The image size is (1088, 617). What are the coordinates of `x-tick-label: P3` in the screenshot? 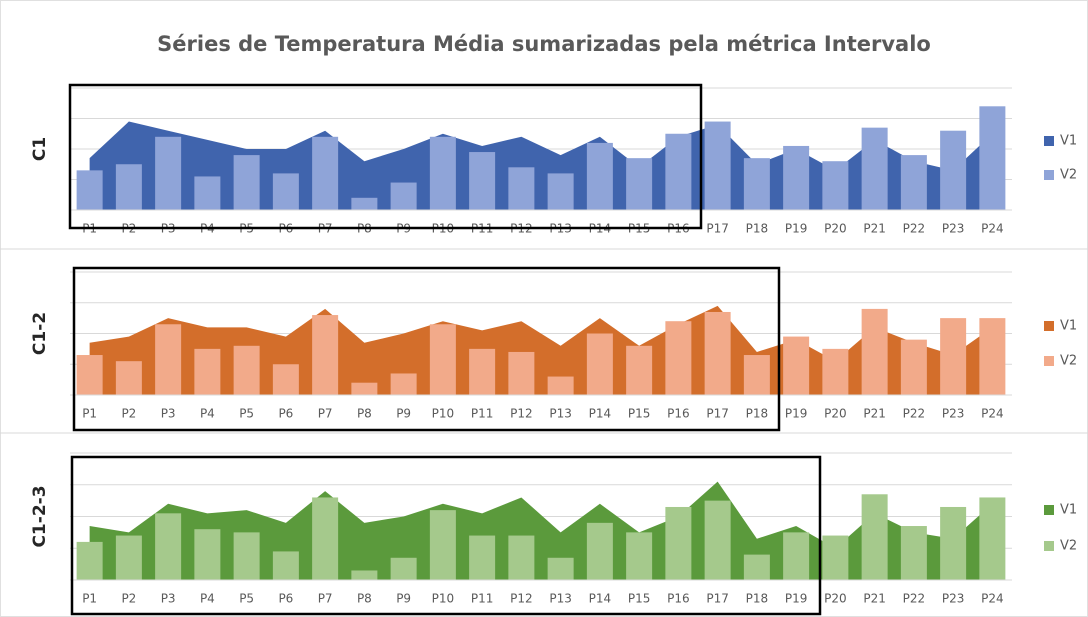 It's located at (168, 414).